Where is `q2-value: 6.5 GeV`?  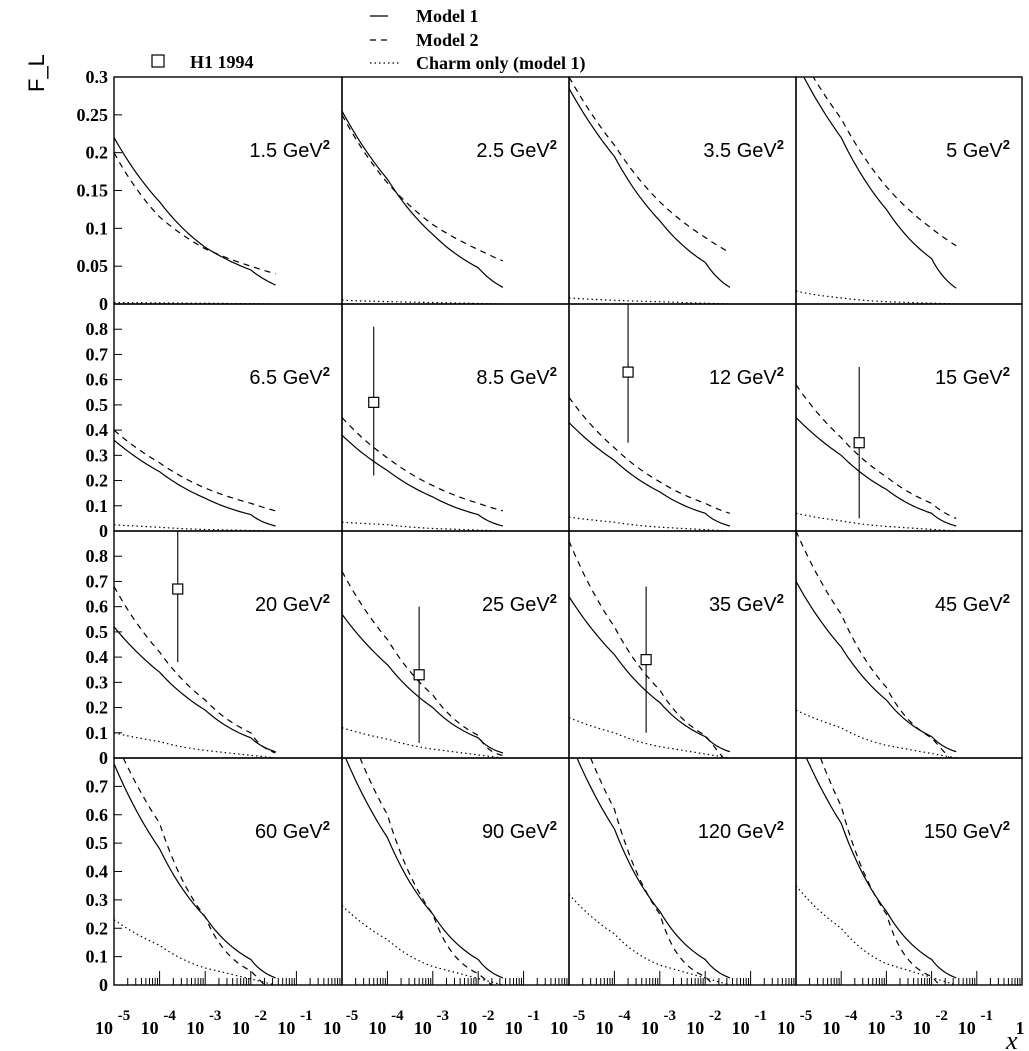 q2-value: 6.5 GeV is located at coordinates (286, 378).